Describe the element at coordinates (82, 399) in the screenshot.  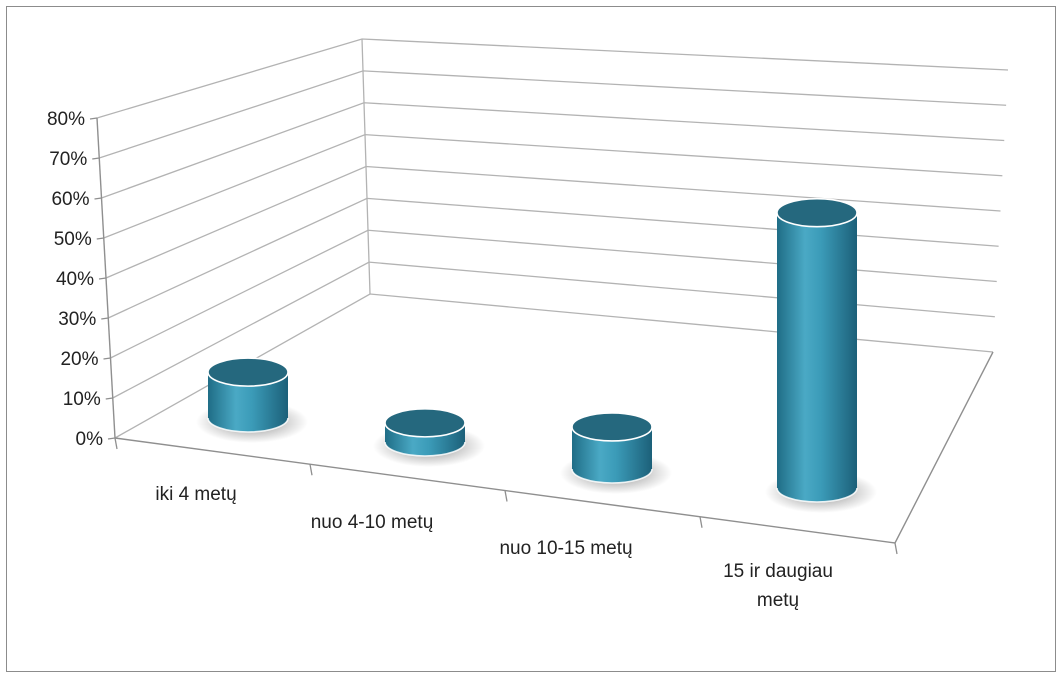
I see `y-tick-label: 10%` at that location.